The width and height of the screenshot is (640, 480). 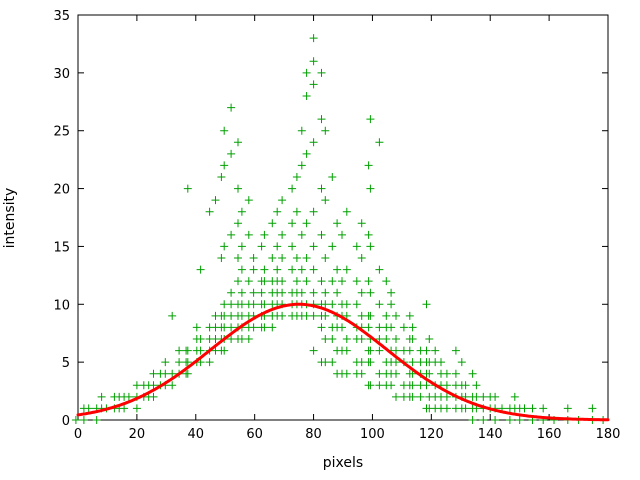 What do you see at coordinates (313, 434) in the screenshot?
I see `x-tick-label: 80` at bounding box center [313, 434].